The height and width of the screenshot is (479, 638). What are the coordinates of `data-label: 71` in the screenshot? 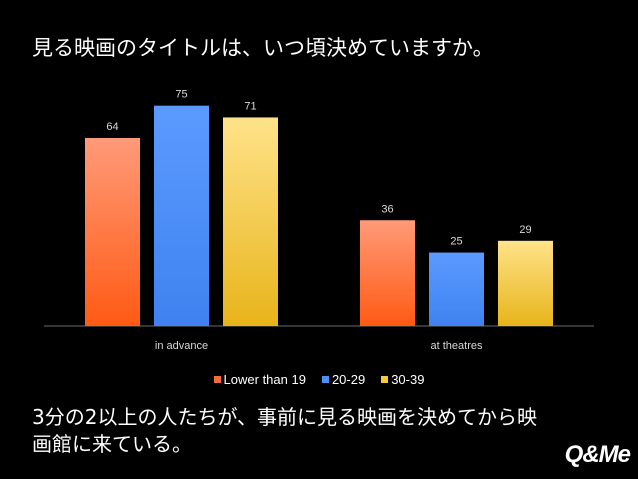 It's located at (250, 106).